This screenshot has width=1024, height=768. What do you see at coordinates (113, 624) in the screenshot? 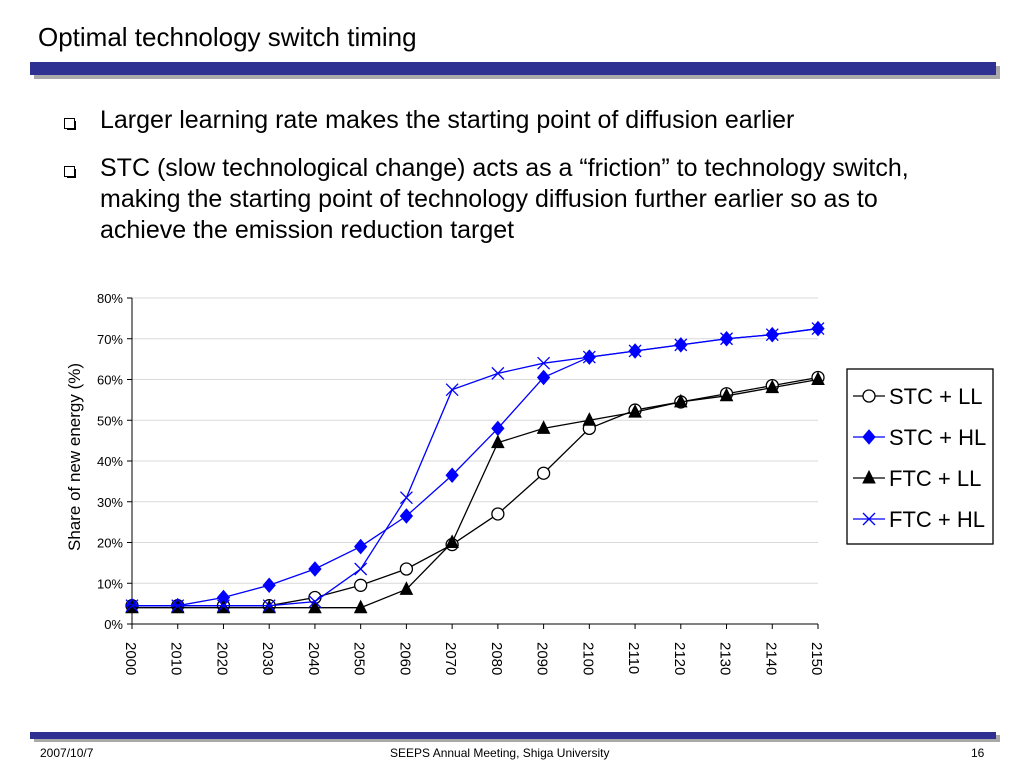
I see `y-tick-label: 0%` at bounding box center [113, 624].